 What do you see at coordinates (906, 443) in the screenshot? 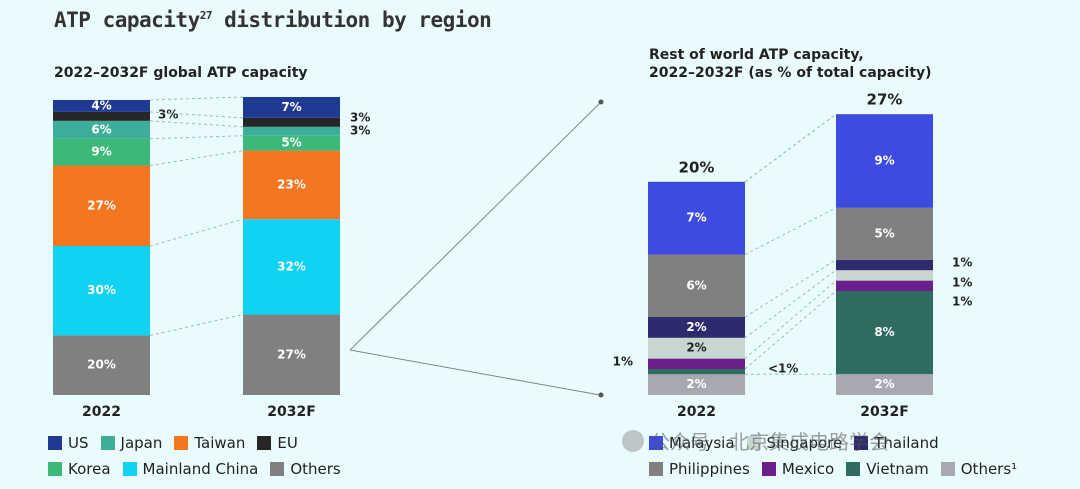
I see `legend-label-thailand: Thailand` at bounding box center [906, 443].